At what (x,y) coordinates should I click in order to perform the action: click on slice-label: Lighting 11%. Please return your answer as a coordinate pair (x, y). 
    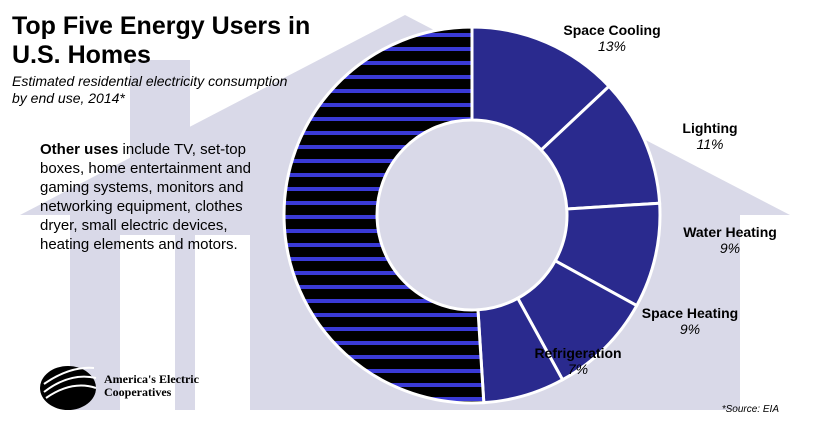
    Looking at the image, I should click on (709, 136).